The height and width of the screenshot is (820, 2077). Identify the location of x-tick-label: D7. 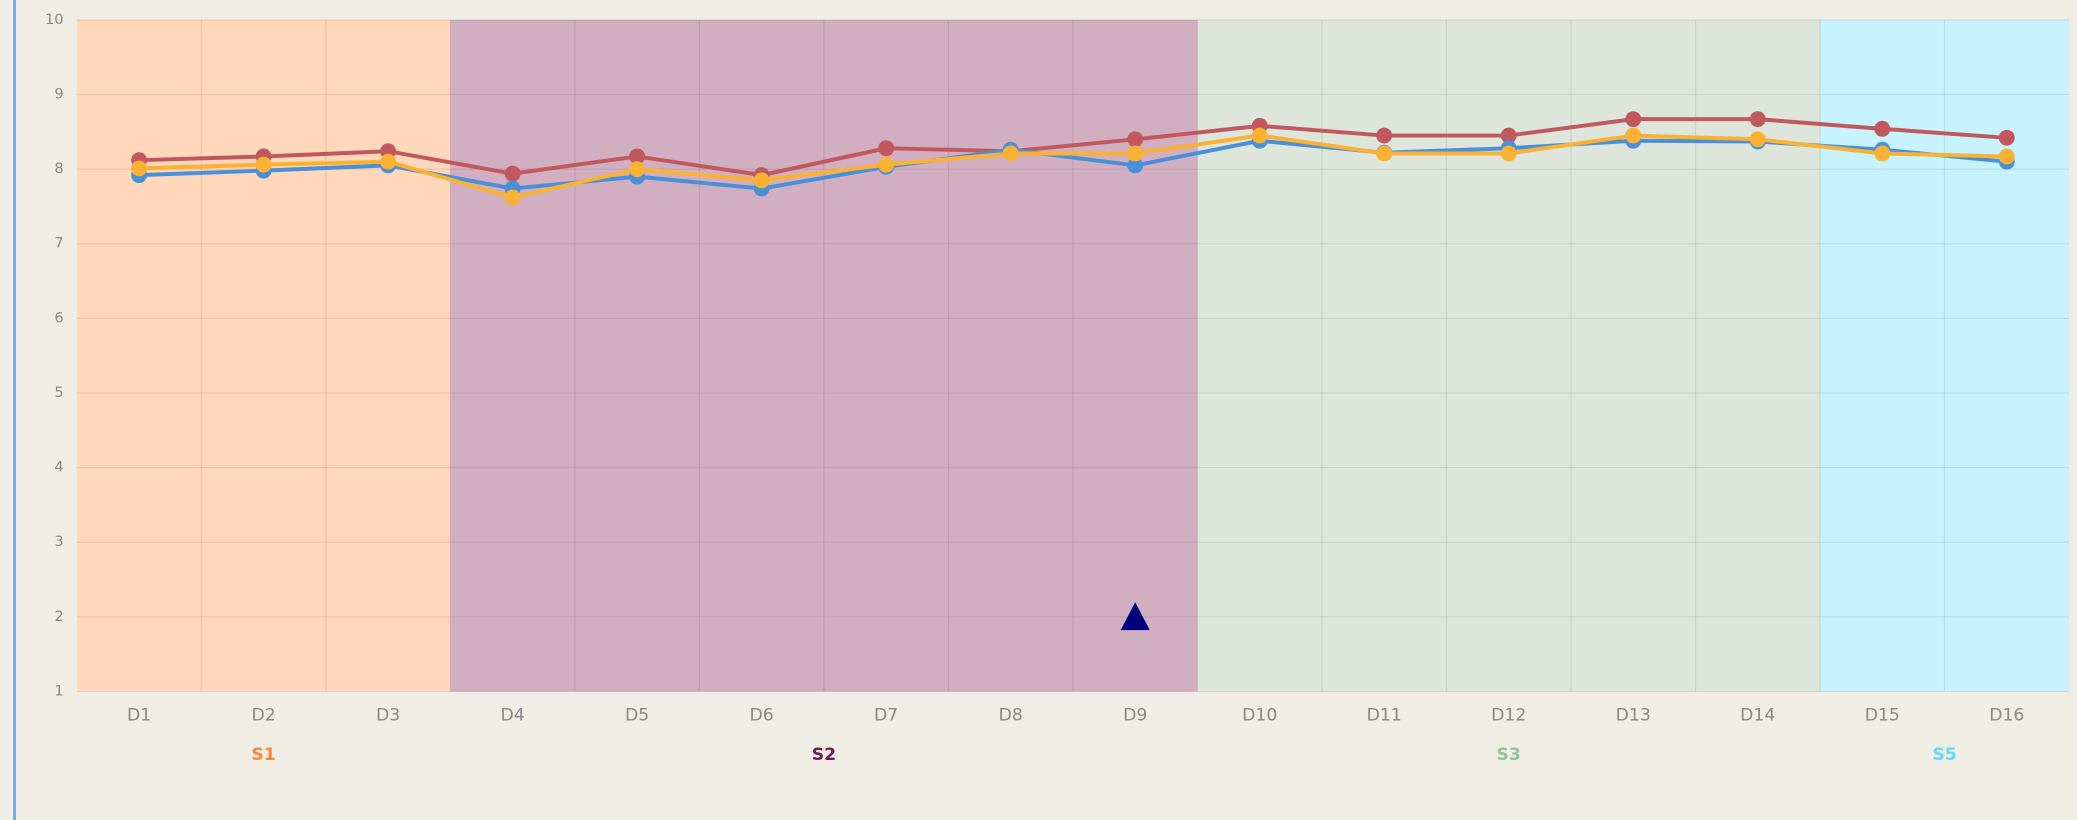
(886, 715).